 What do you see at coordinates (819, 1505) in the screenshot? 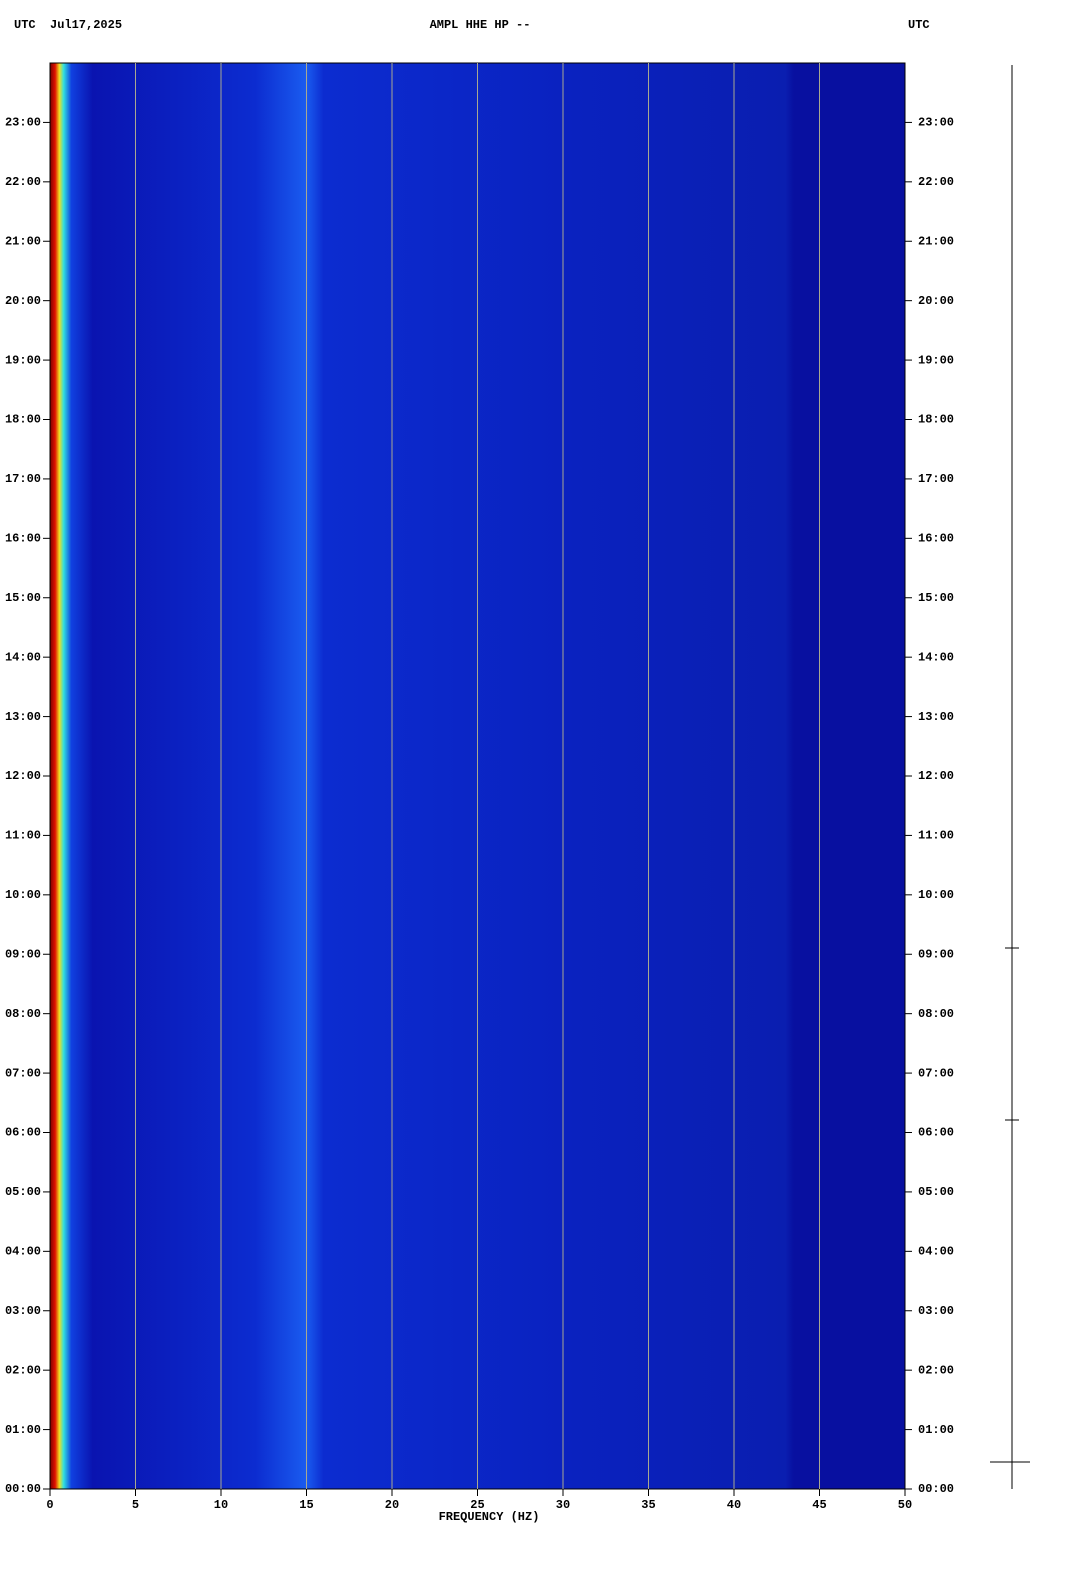
I see `x-tick-label: 45` at bounding box center [819, 1505].